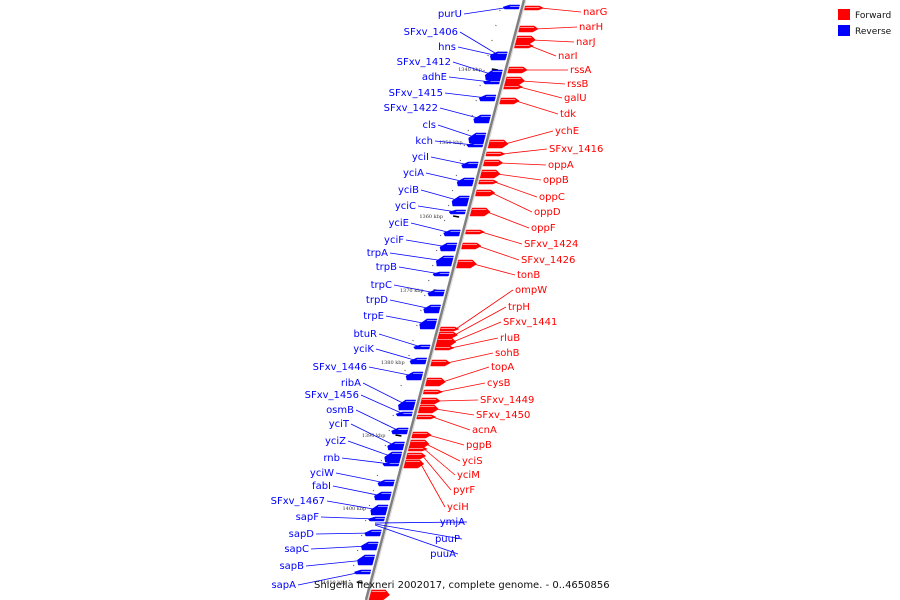 The width and height of the screenshot is (900, 600). What do you see at coordinates (556, 180) in the screenshot?
I see `gene-label-oppb: oppB` at bounding box center [556, 180].